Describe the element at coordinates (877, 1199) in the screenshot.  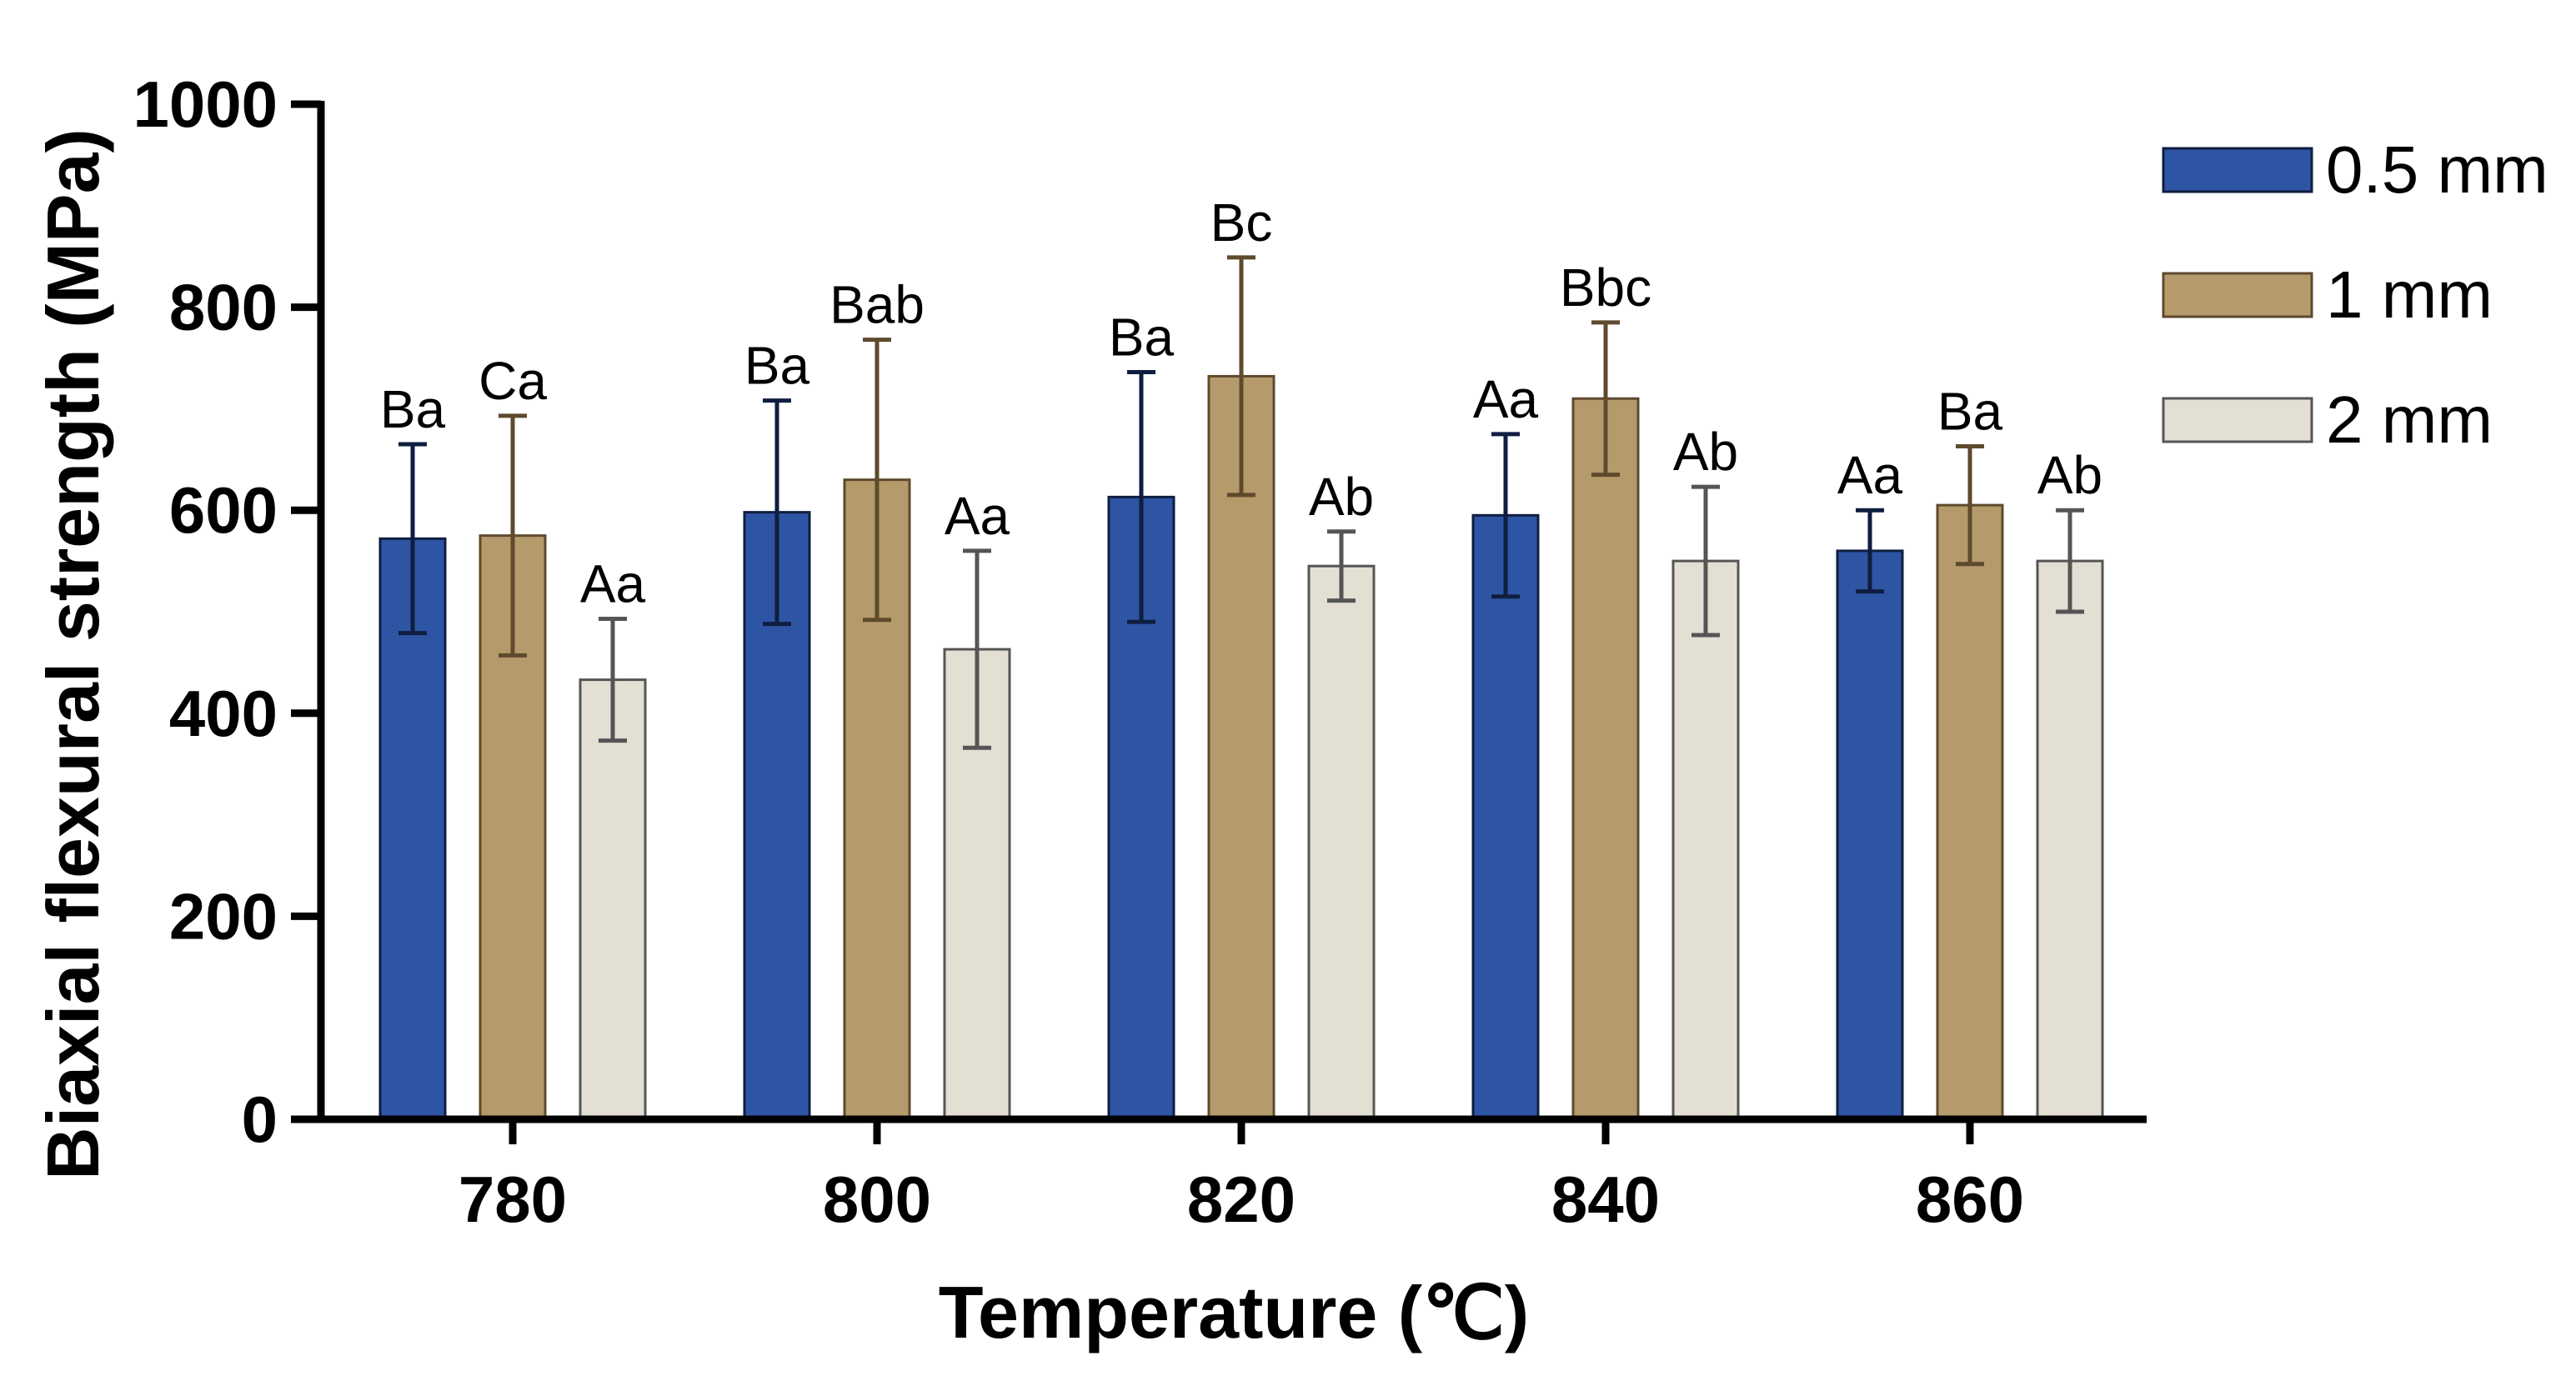
I see `x-tick-label: 800` at that location.